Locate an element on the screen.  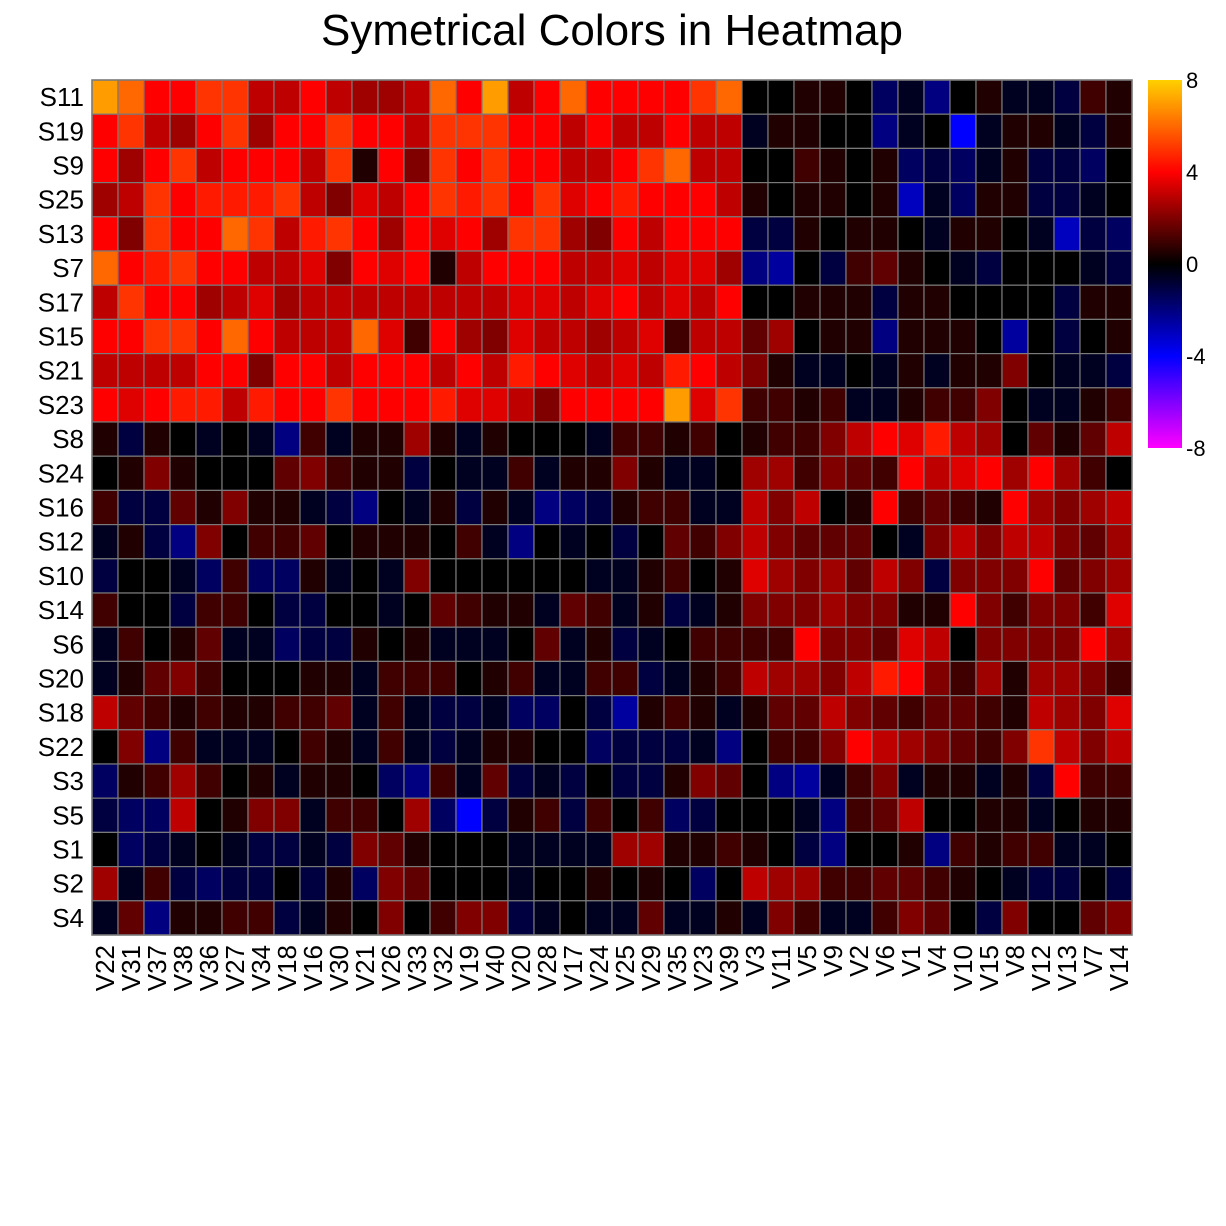
column-label: V6 is located at coordinates (885, 961).